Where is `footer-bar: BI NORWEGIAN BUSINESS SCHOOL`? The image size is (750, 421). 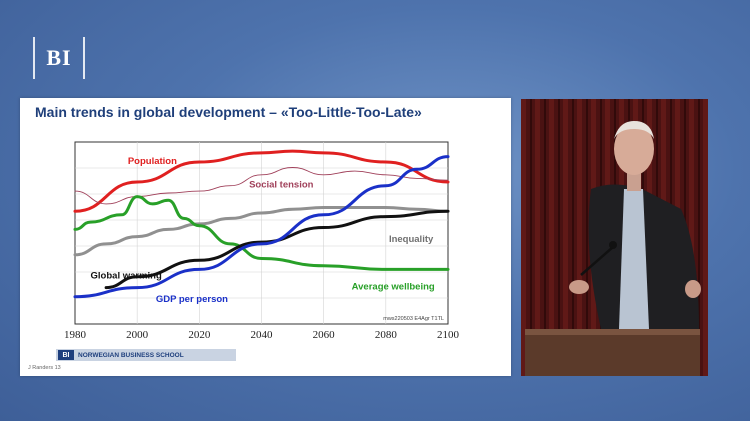
footer-bar: BI NORWEGIAN BUSINESS SCHOOL is located at coordinates (146, 355).